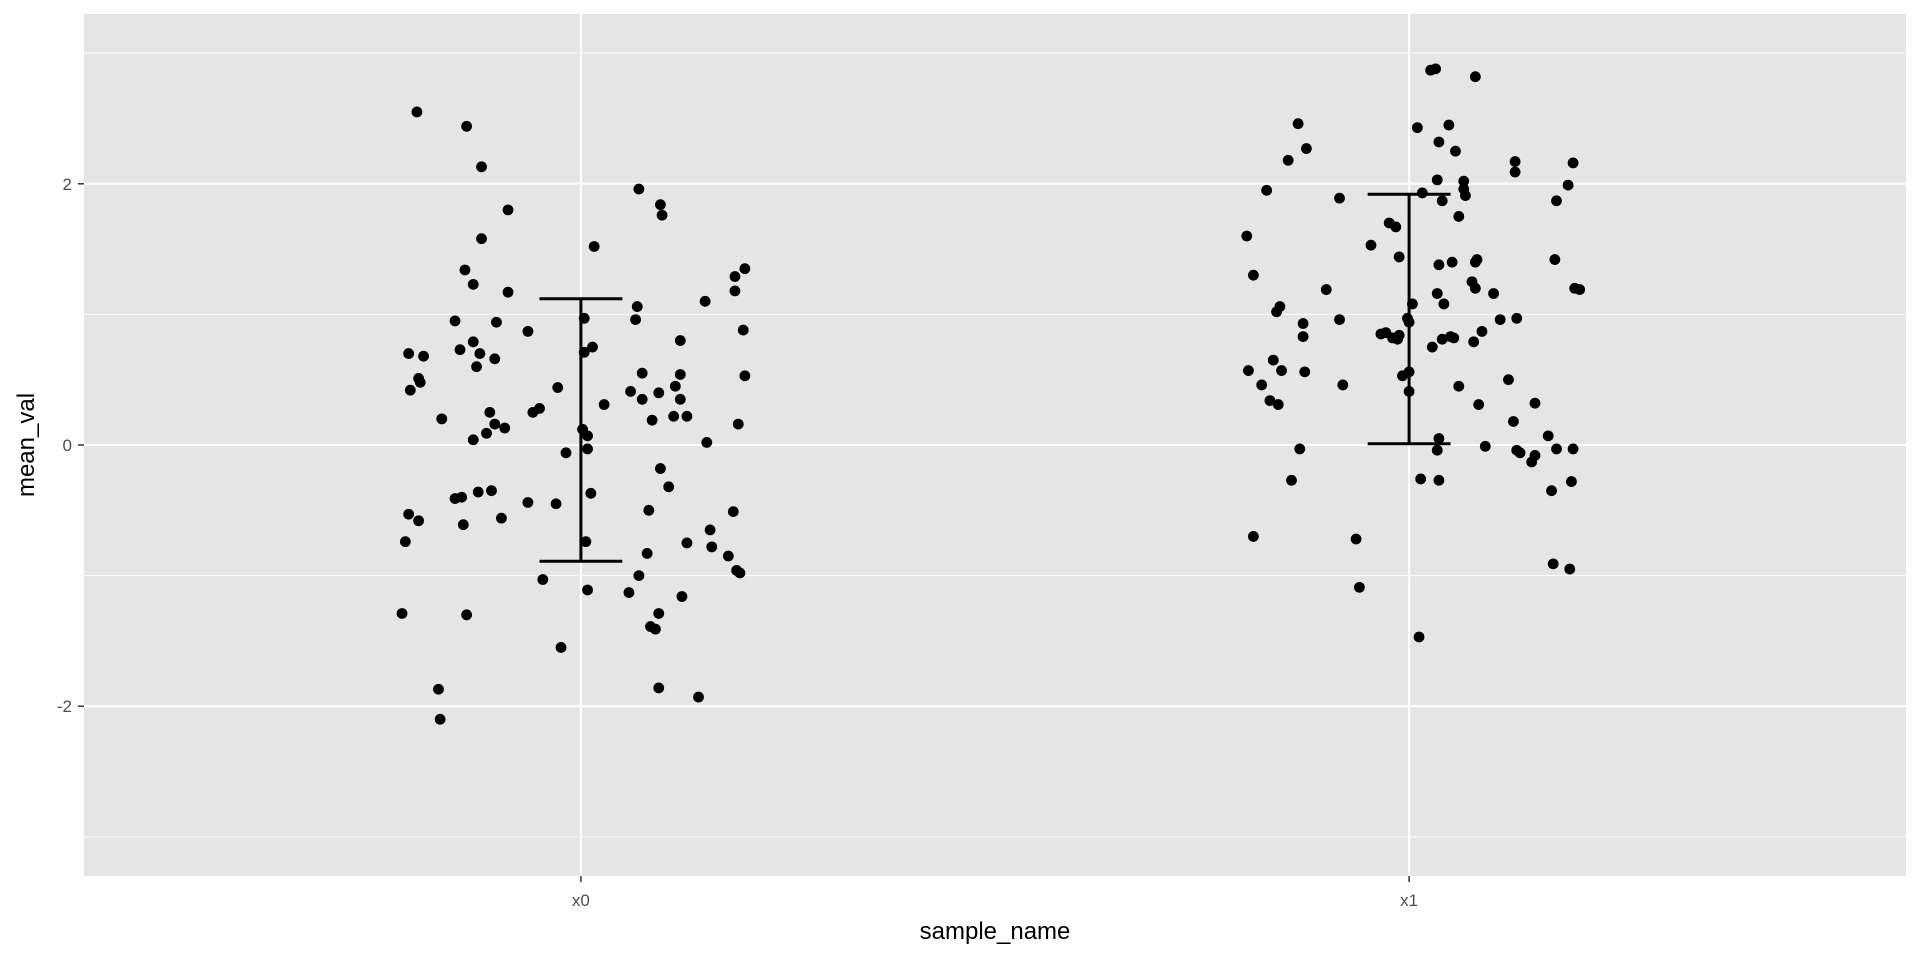  Describe the element at coordinates (1409, 319) in the screenshot. I see `error-bar` at that location.